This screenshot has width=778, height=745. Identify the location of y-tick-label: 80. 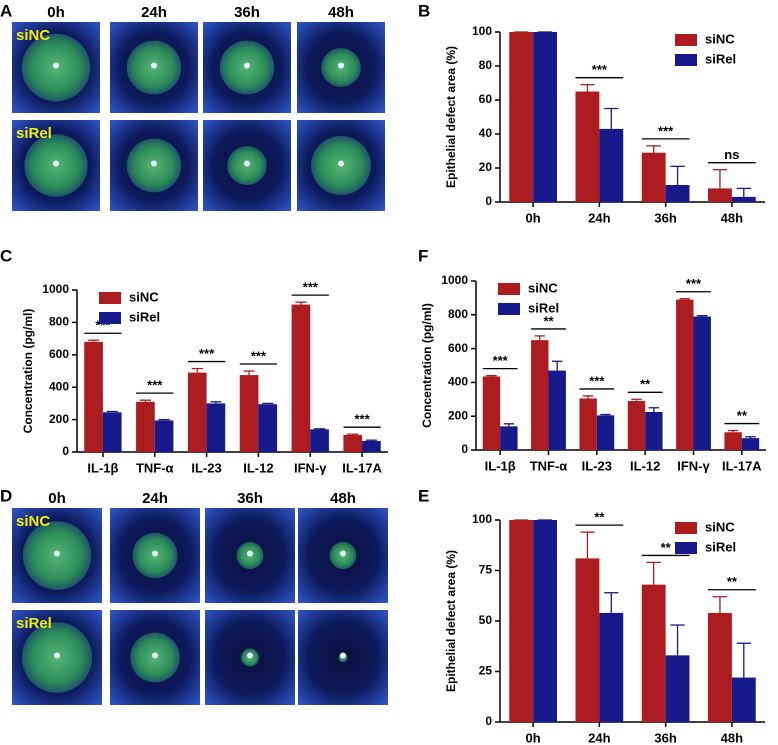
(486, 65).